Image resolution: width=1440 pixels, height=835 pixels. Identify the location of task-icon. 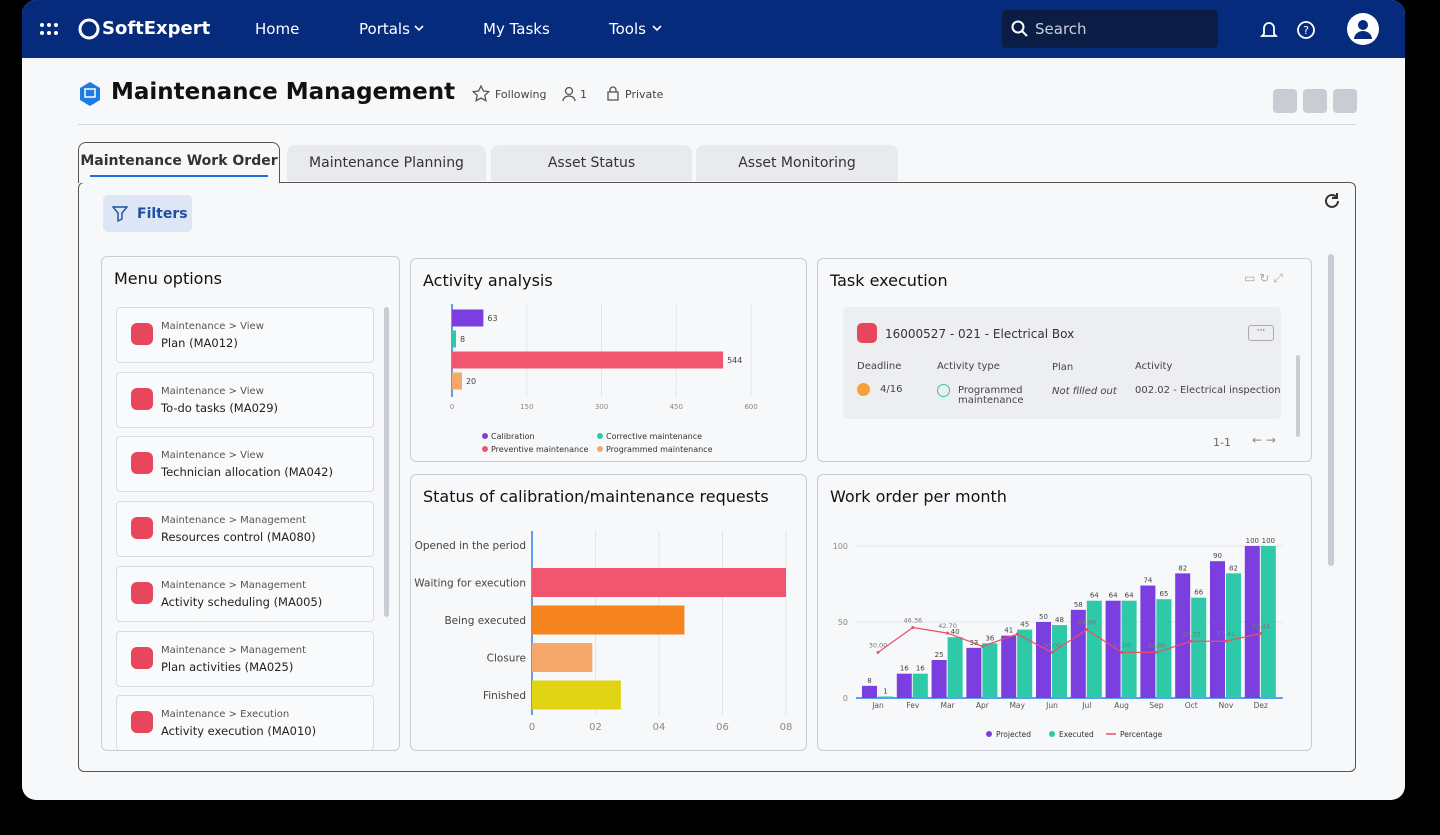
(867, 333).